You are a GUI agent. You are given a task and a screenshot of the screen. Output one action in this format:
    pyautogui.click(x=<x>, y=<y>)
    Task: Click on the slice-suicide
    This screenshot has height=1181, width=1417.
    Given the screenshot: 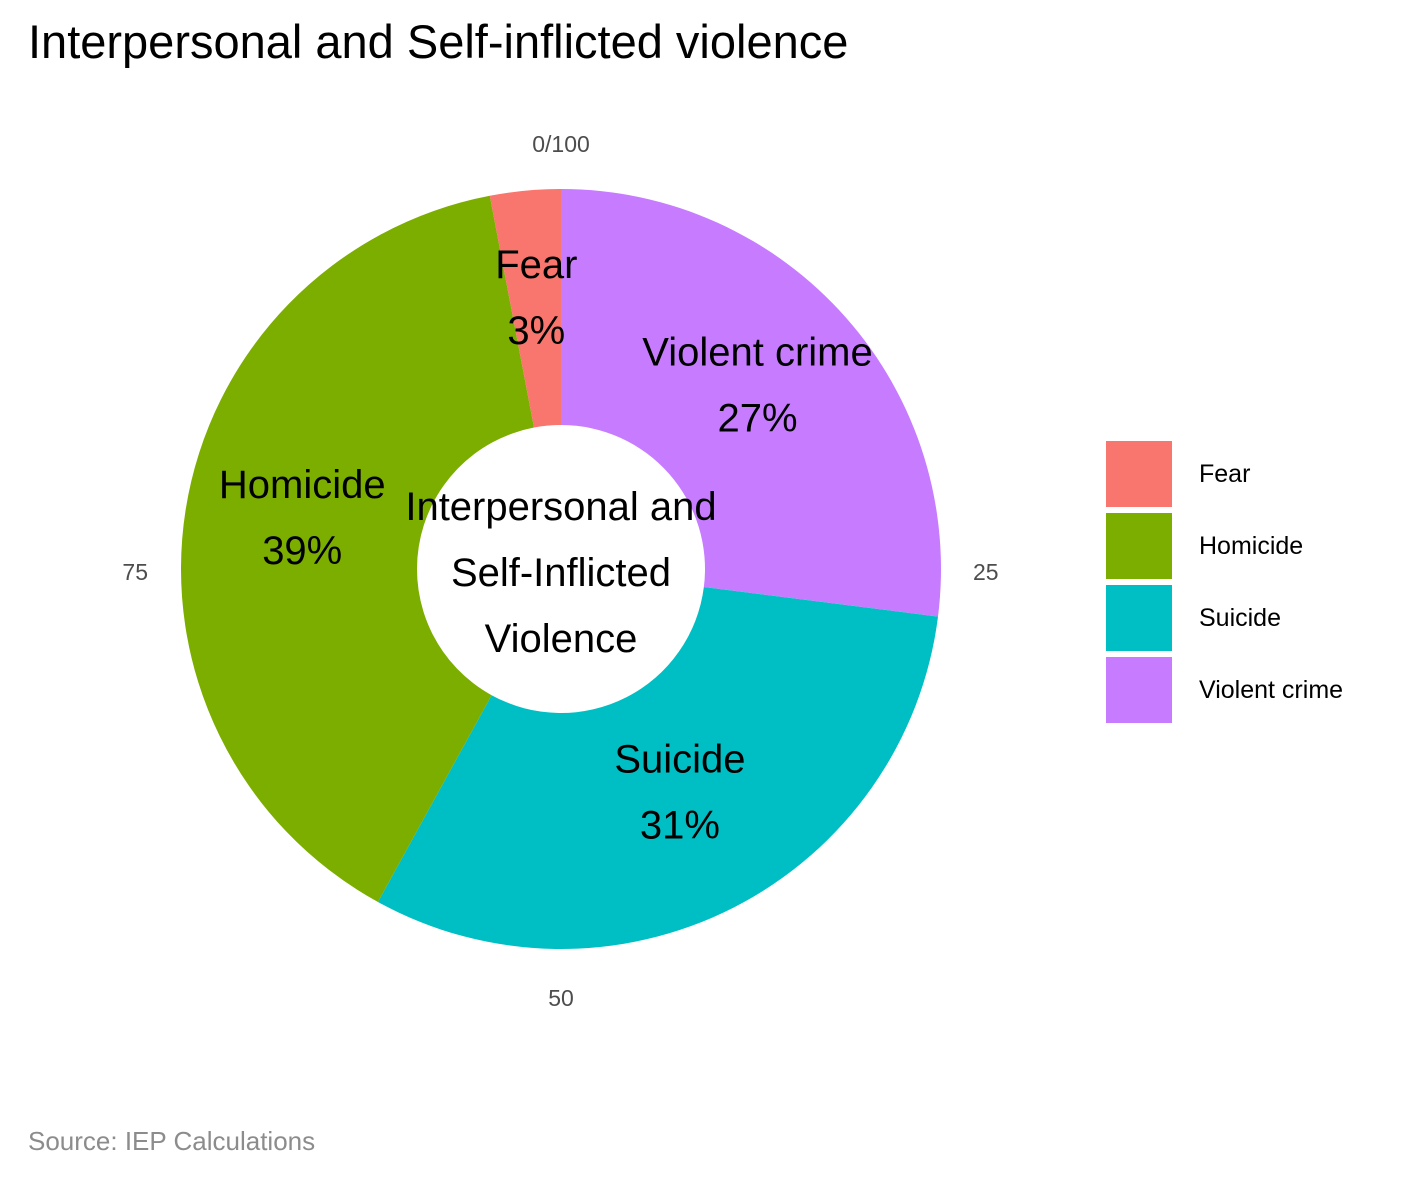 What is the action you would take?
    pyautogui.click(x=658, y=768)
    